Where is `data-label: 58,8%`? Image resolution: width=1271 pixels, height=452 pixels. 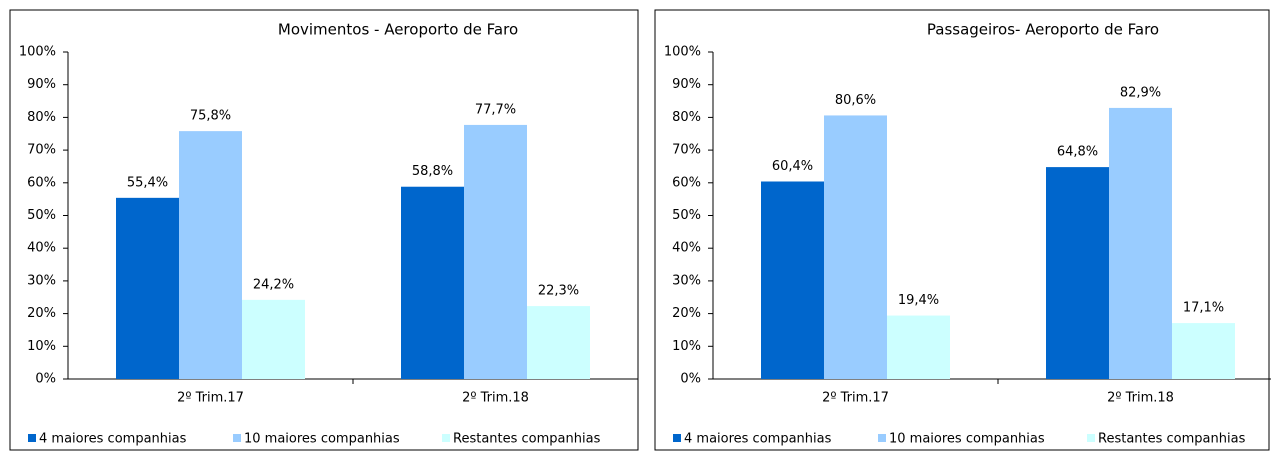 data-label: 58,8% is located at coordinates (432, 171).